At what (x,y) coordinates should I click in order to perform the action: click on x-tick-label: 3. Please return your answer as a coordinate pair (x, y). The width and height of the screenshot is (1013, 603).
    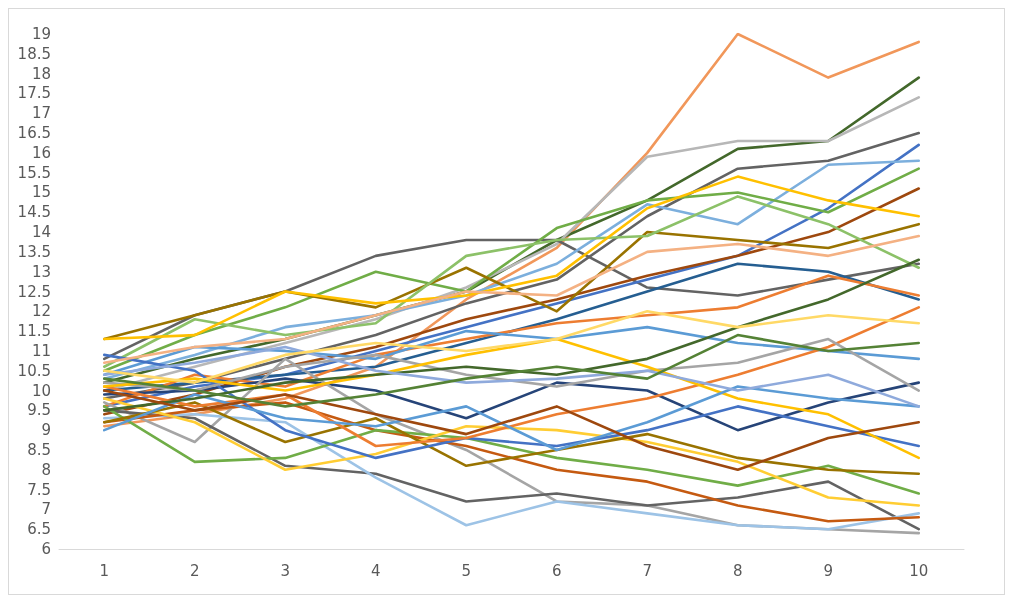
    Looking at the image, I should click on (285, 570).